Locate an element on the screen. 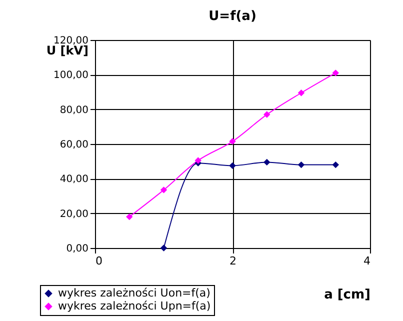 Image resolution: width=403 pixels, height=321 pixels. y-tick-label: 60,00 is located at coordinates (74, 145).